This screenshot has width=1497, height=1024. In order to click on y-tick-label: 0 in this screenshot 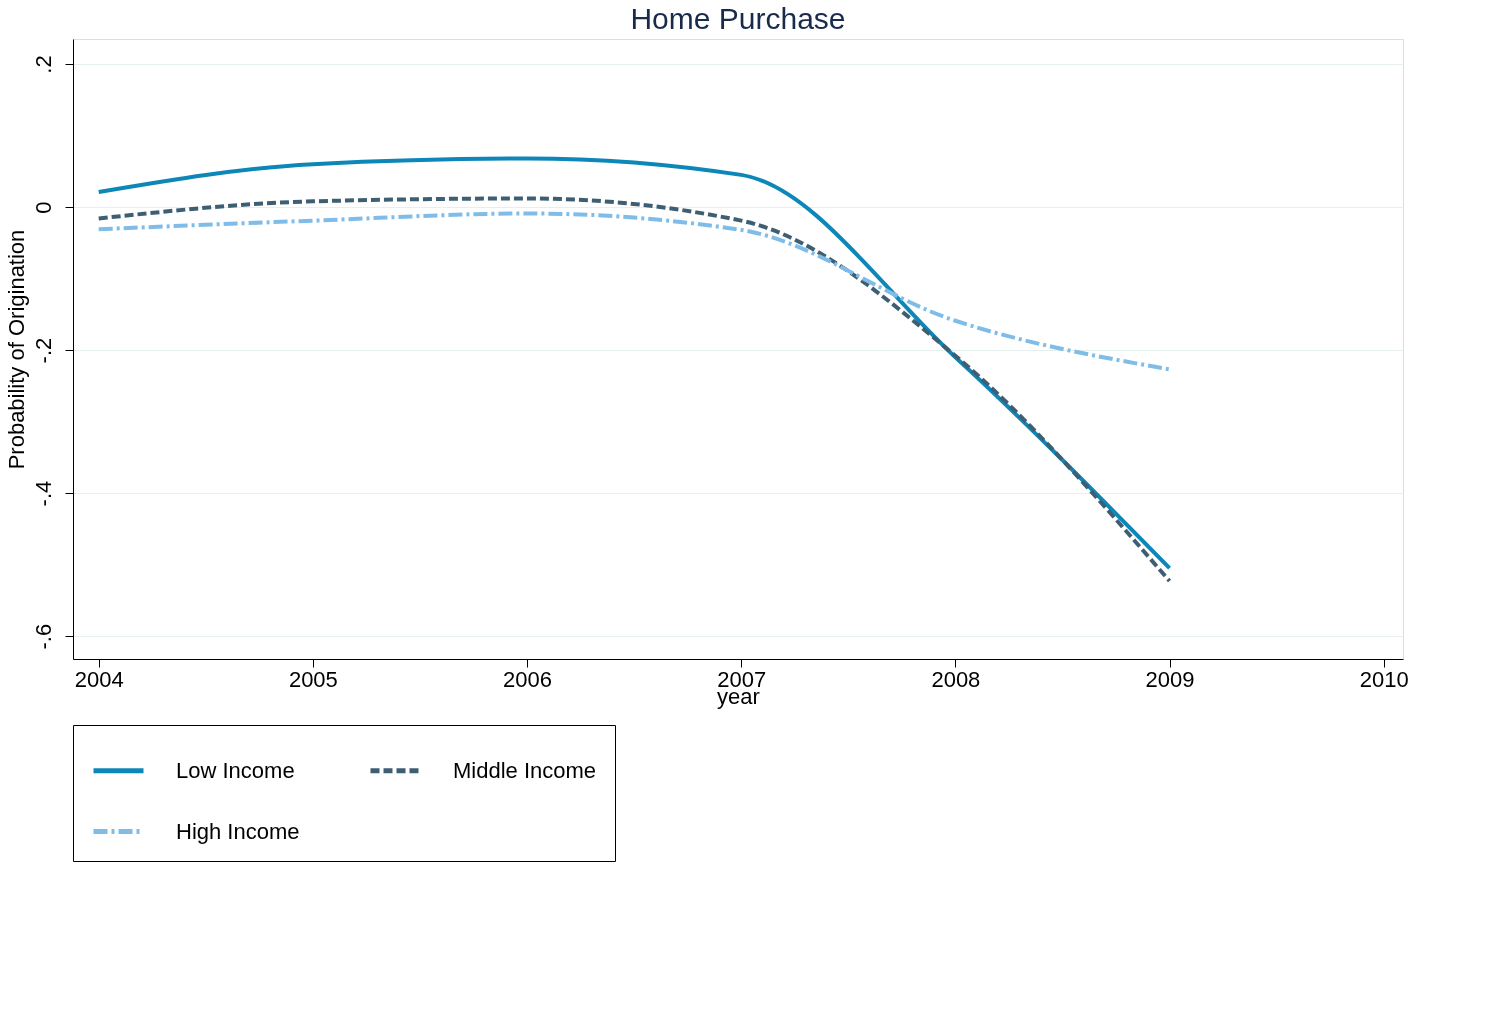, I will do `click(43, 207)`.